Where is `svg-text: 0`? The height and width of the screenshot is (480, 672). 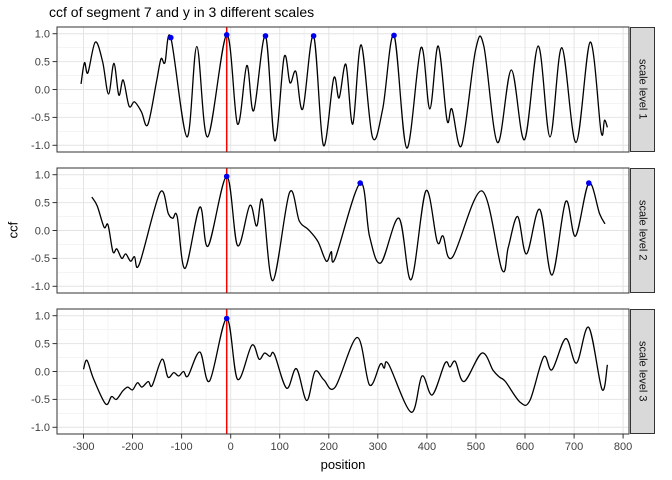 svg-text: 0 is located at coordinates (231, 447).